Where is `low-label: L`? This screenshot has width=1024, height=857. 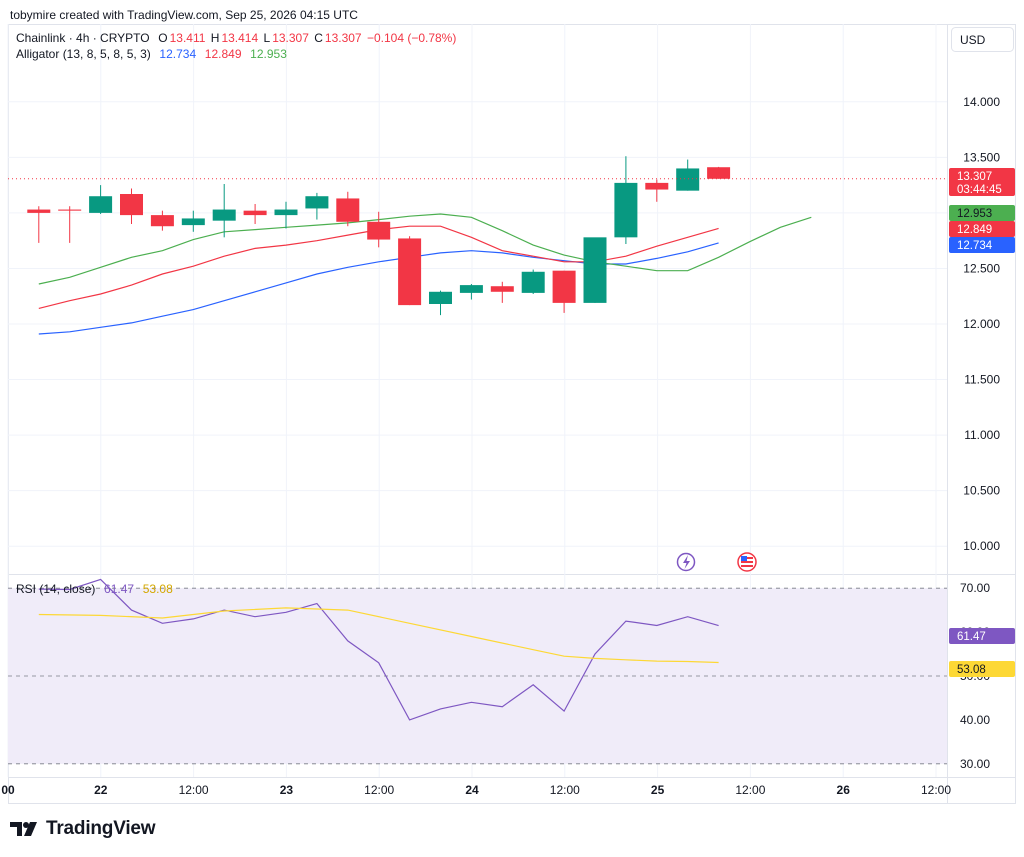 low-label: L is located at coordinates (267, 38).